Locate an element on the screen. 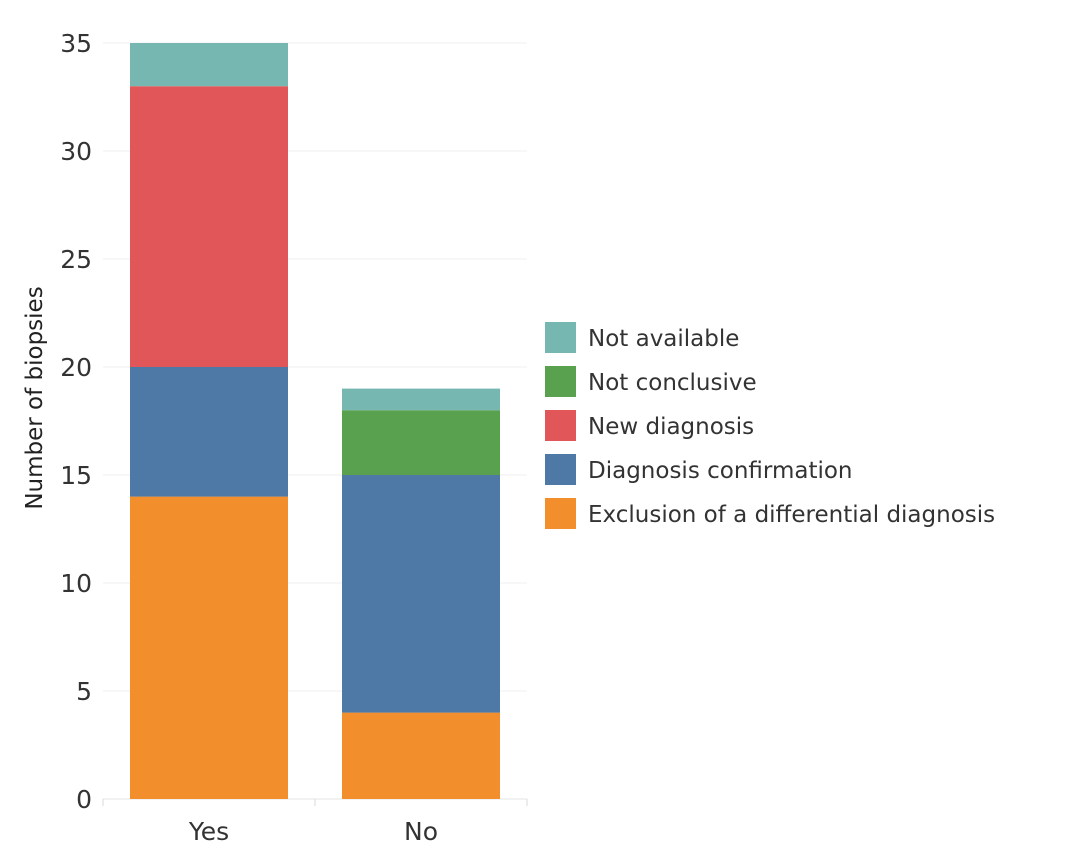  x-tick-label: No is located at coordinates (421, 830).